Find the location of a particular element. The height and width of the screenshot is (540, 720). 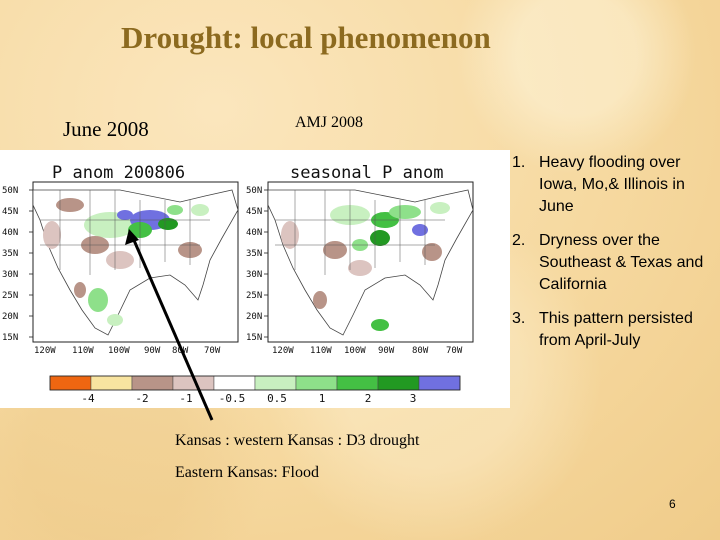

right-lat-tick: 40N is located at coordinates (254, 233).